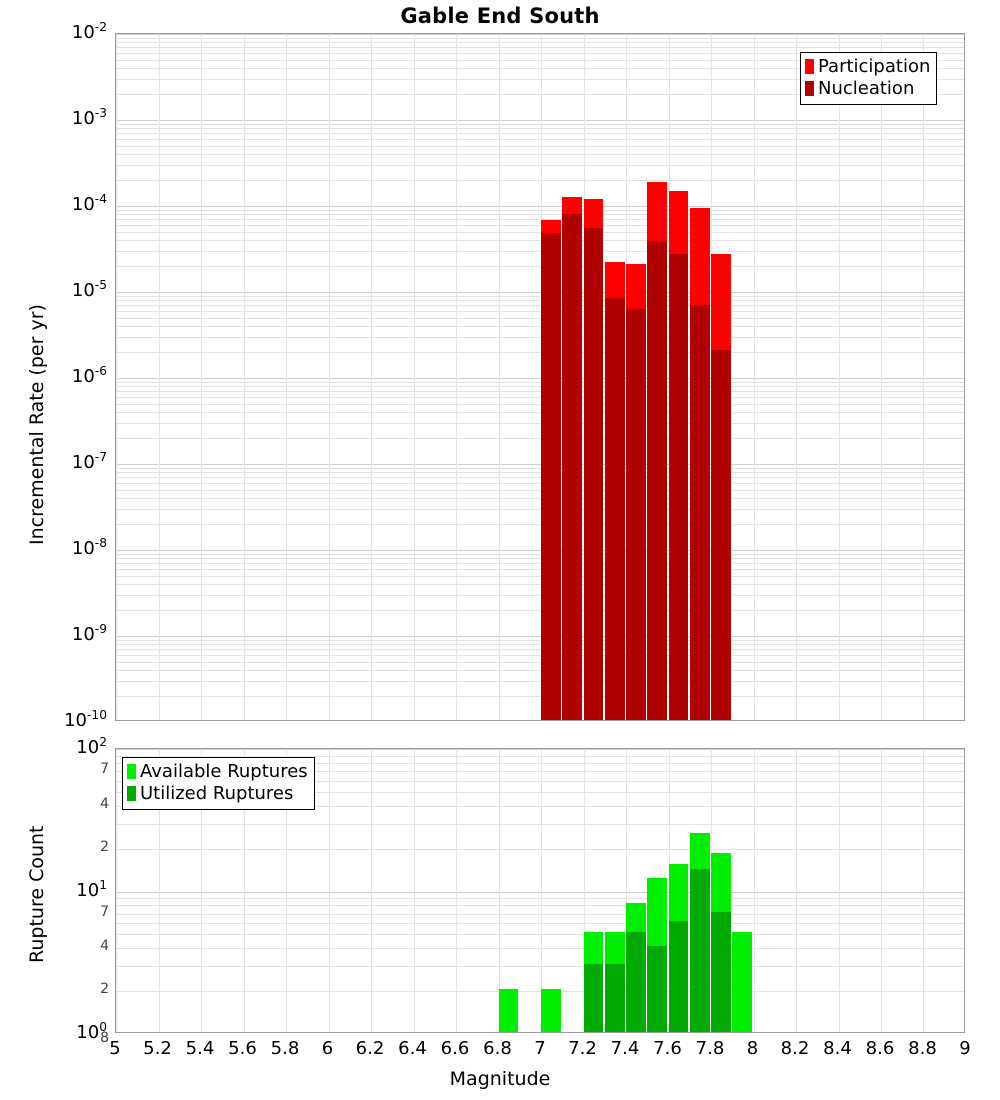 The height and width of the screenshot is (1100, 1000). What do you see at coordinates (89, 31) in the screenshot?
I see `y-tick-label-top: 10⁻²` at bounding box center [89, 31].